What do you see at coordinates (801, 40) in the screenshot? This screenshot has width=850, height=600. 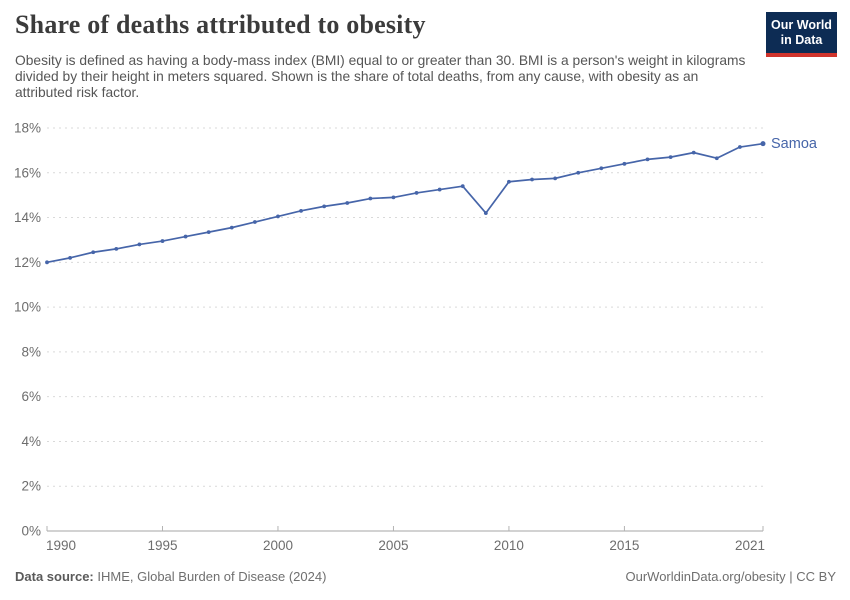 I see `owid-logo-line2: in Data` at bounding box center [801, 40].